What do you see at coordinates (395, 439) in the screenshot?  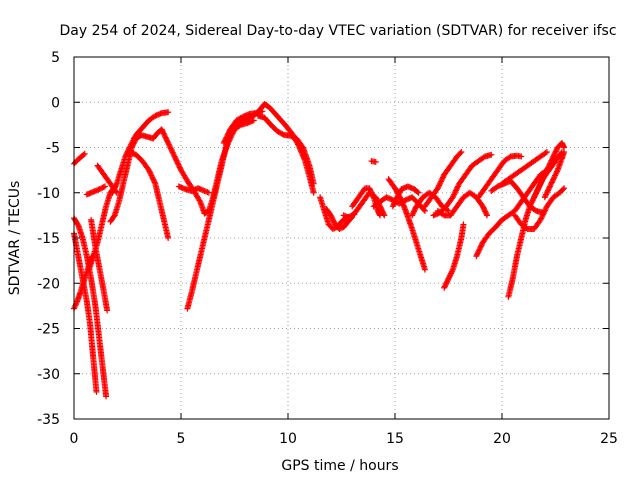 I see `x-tick-label: 15` at bounding box center [395, 439].